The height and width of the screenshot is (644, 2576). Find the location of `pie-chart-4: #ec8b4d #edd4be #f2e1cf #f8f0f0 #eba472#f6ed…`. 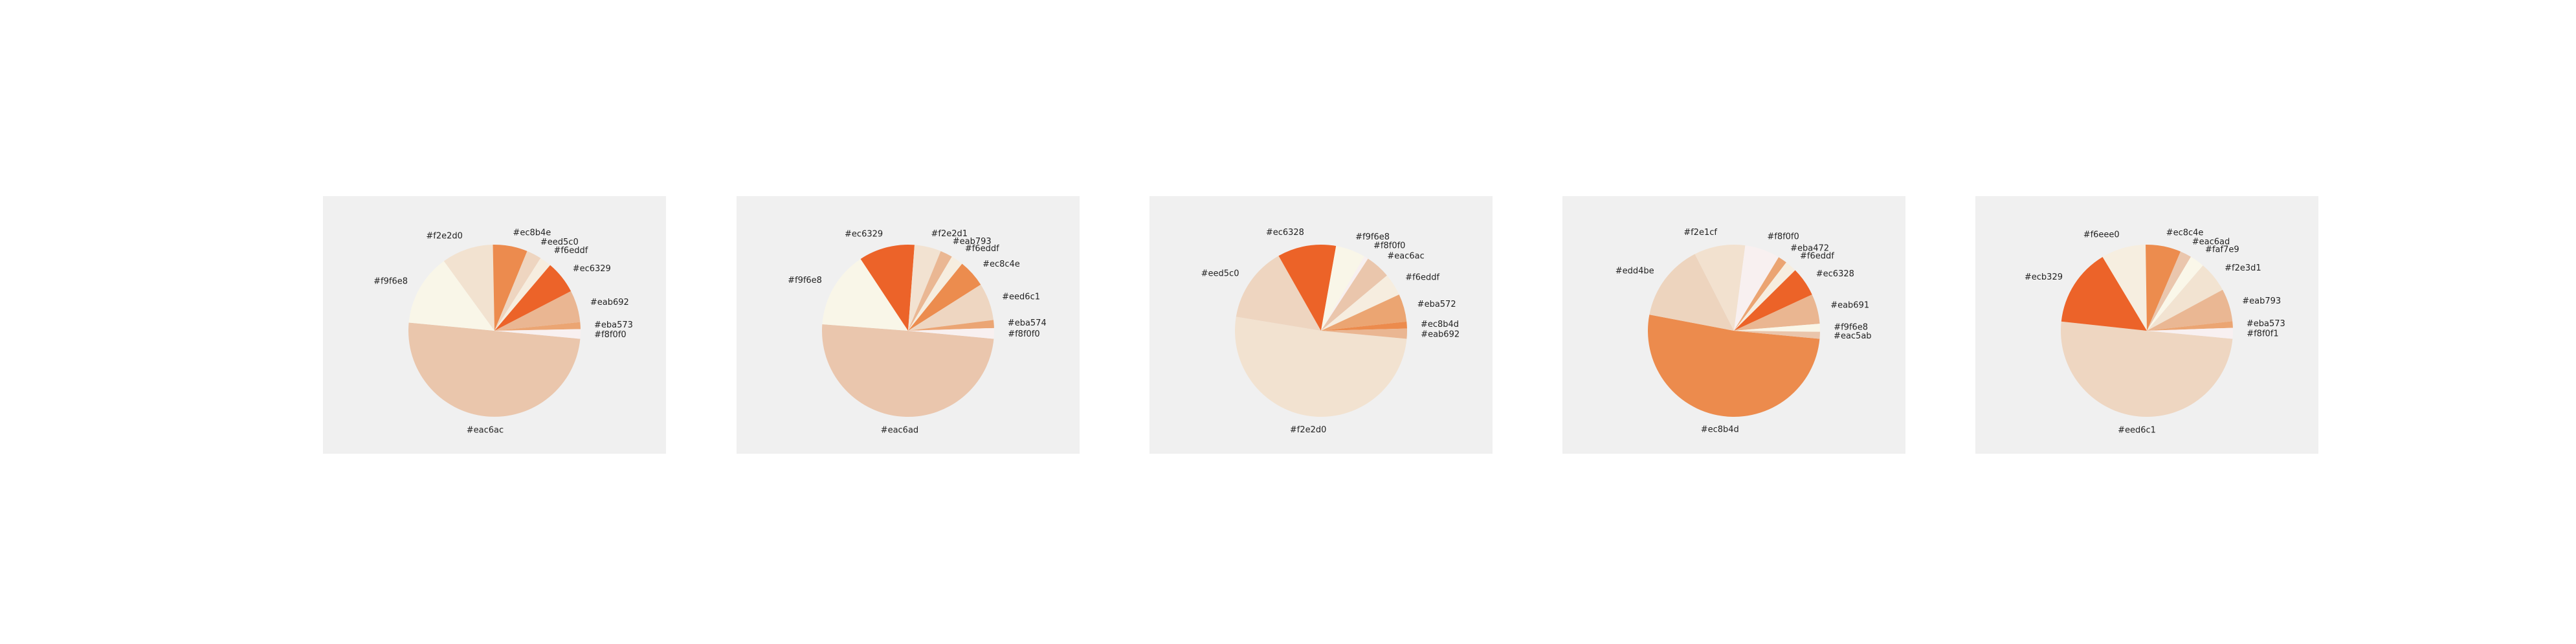

pie-chart-4: #ec8b4d #edd4be #f2e1cf #f8f0f0 #eba472#f6ed… is located at coordinates (1733, 325).